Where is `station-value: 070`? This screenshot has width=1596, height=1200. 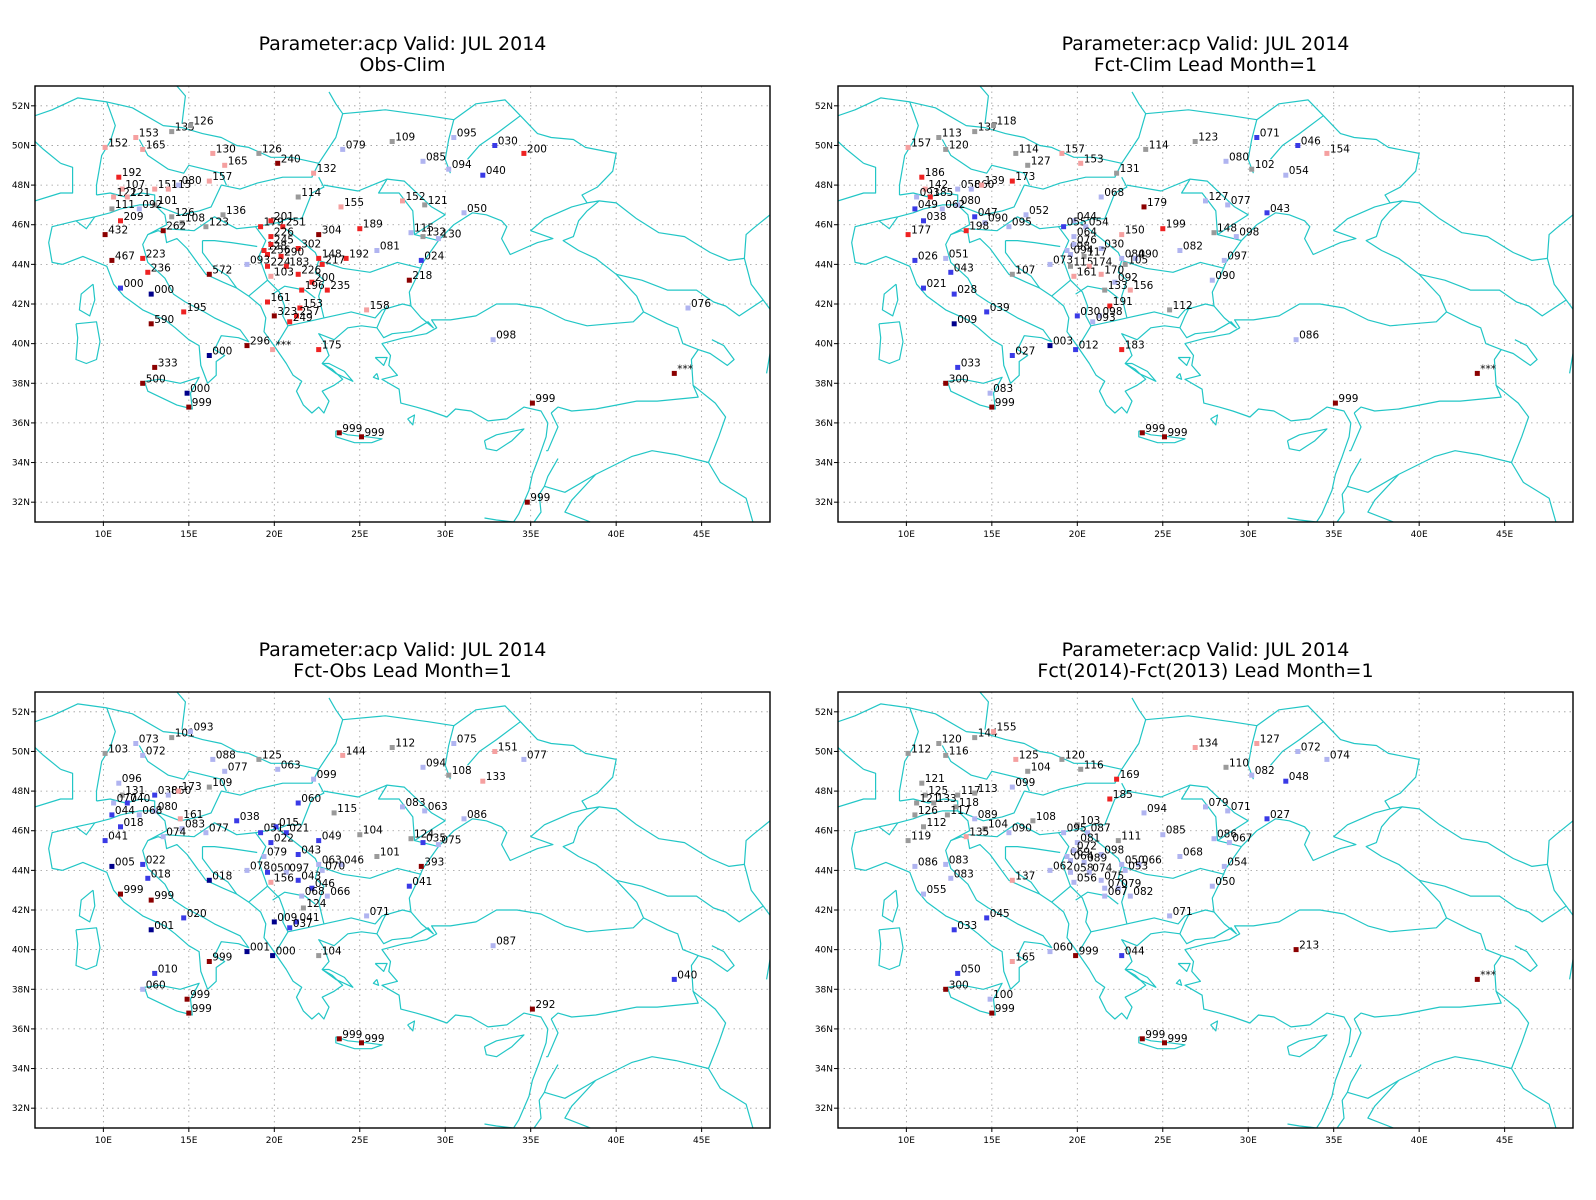
station-value: 070 is located at coordinates (335, 866).